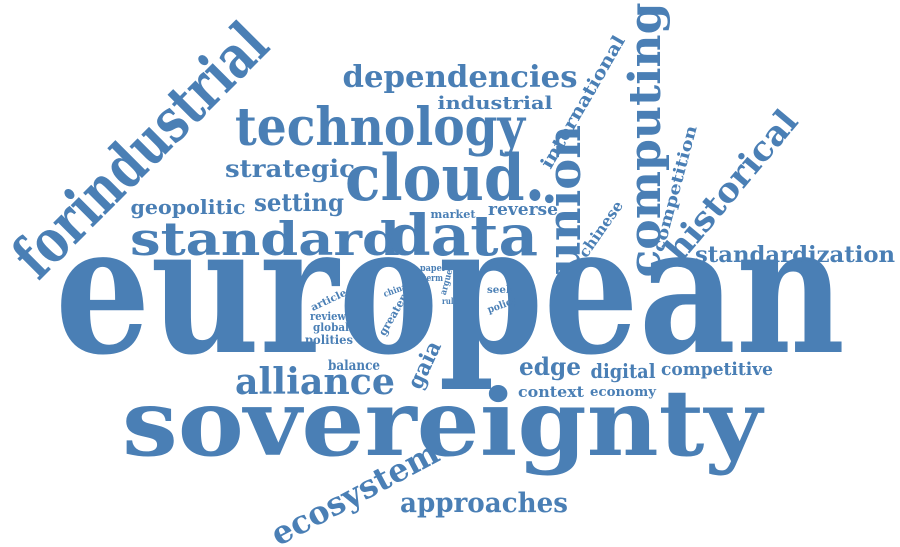 The image size is (900, 547). Describe the element at coordinates (315, 382) in the screenshot. I see `word-alliance: alliance` at that location.